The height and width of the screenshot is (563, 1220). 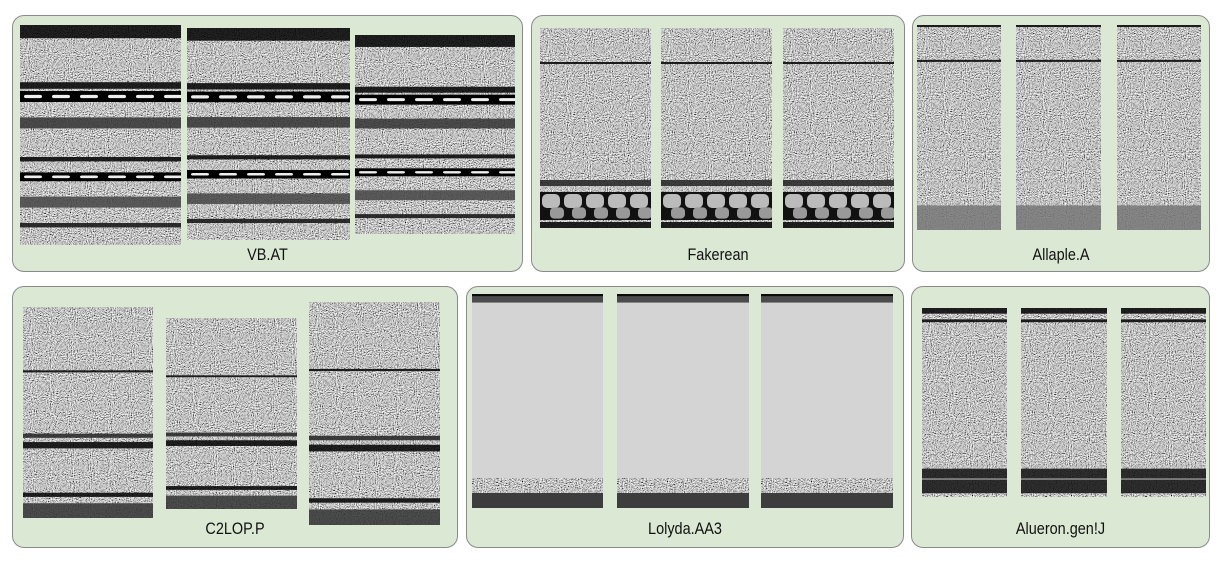 I want to click on family-label: Alueron.gen!J, so click(x=1060, y=528).